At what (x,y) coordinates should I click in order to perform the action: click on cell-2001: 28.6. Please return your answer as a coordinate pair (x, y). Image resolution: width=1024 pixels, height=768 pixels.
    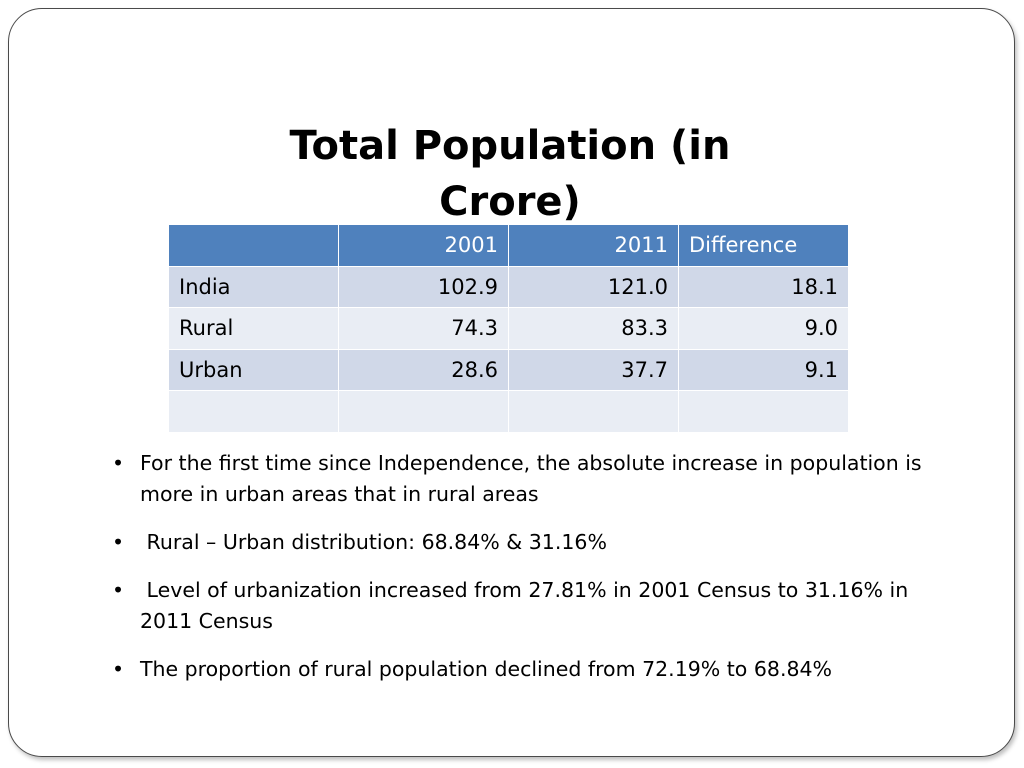
    Looking at the image, I should click on (423, 369).